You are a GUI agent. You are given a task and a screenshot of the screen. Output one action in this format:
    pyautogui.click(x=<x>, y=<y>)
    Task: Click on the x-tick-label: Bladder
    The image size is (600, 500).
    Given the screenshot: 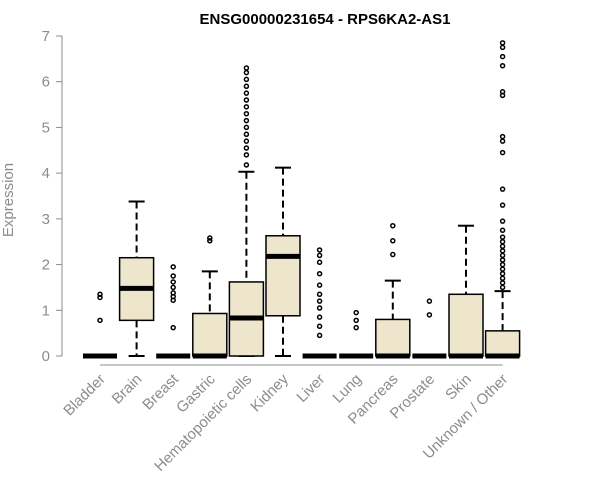 What is the action you would take?
    pyautogui.click(x=84, y=395)
    